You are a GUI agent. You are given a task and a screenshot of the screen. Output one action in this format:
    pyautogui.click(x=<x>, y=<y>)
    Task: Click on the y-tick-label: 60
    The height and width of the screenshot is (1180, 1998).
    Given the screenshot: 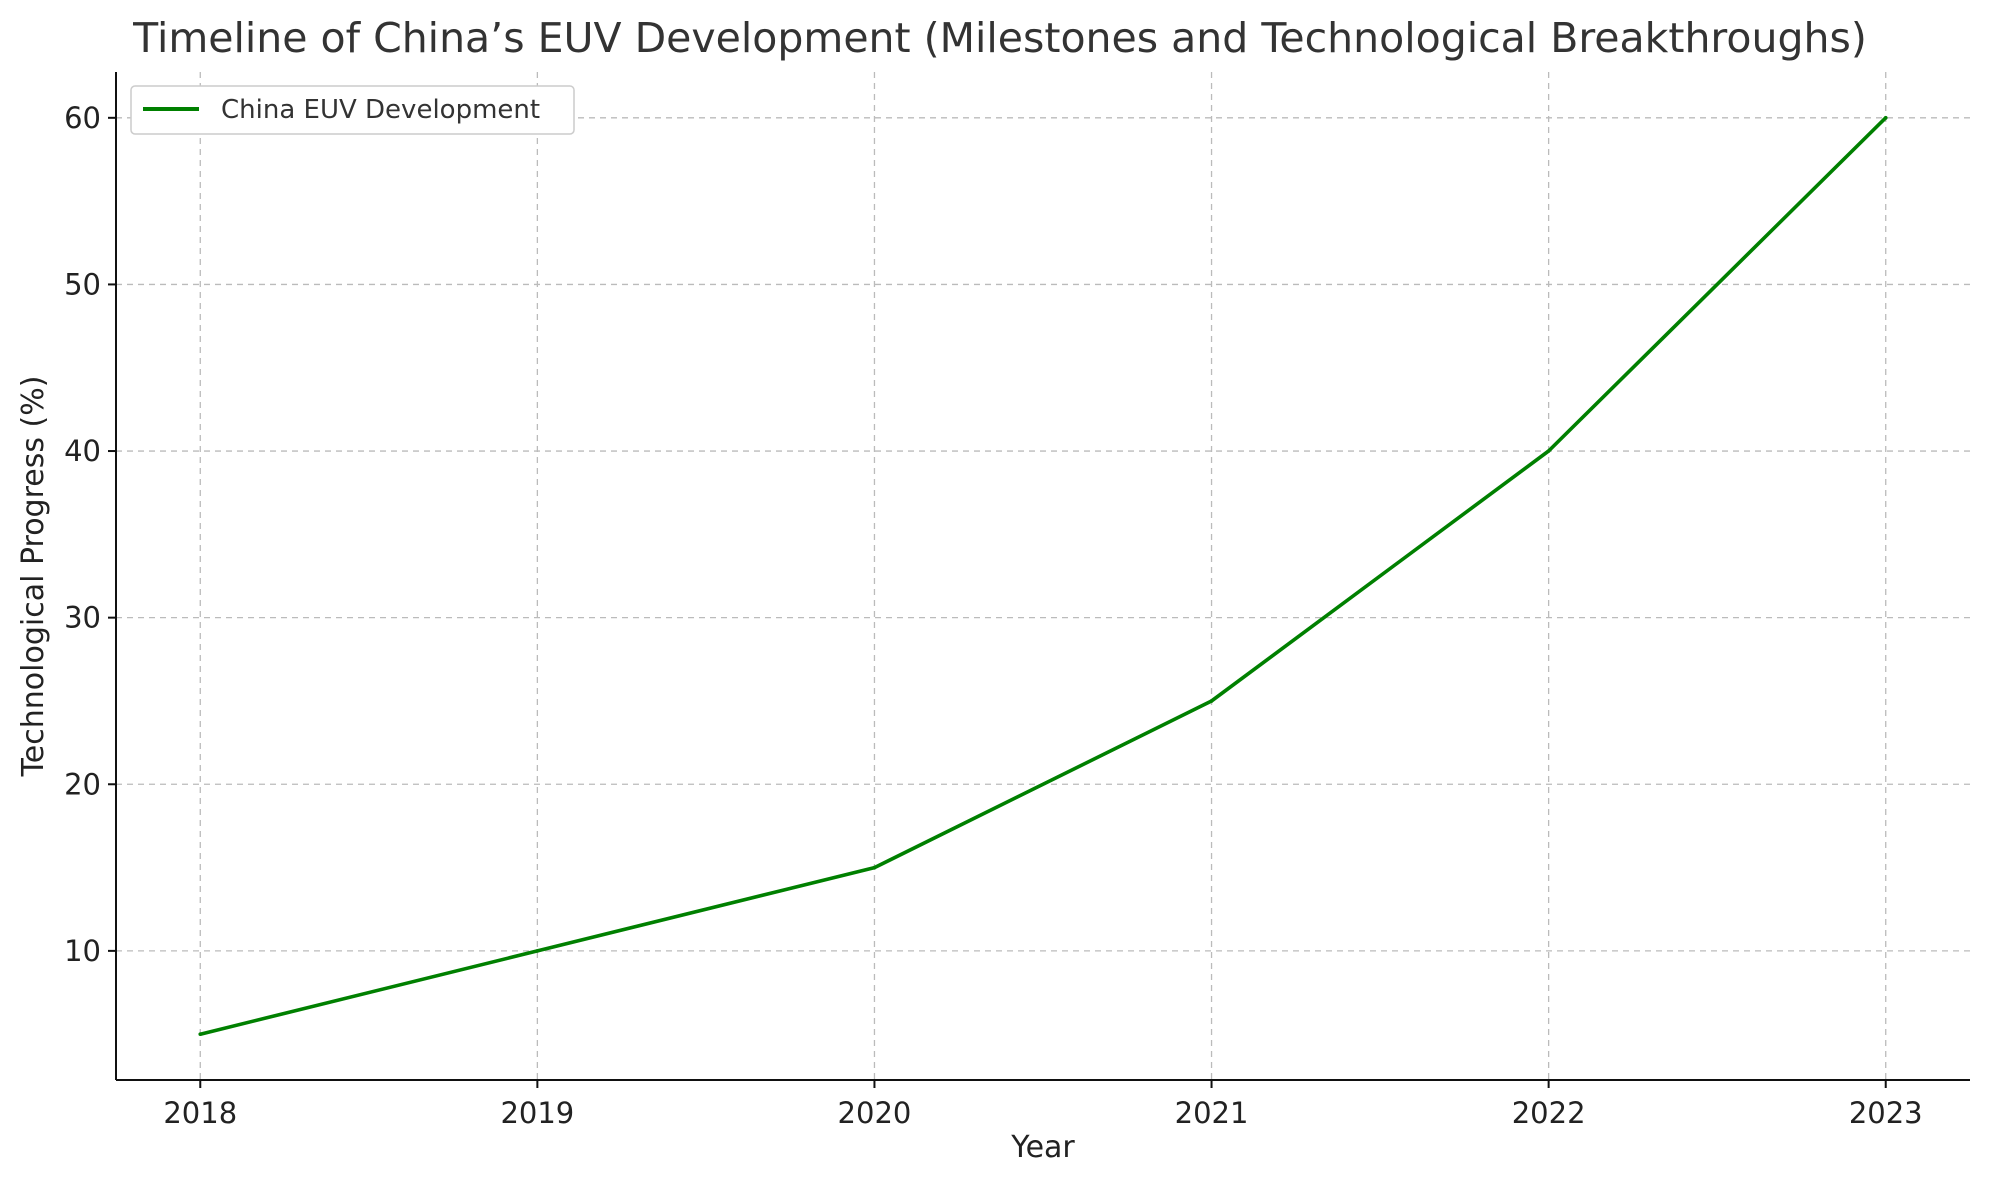 What is the action you would take?
    pyautogui.click(x=82, y=118)
    